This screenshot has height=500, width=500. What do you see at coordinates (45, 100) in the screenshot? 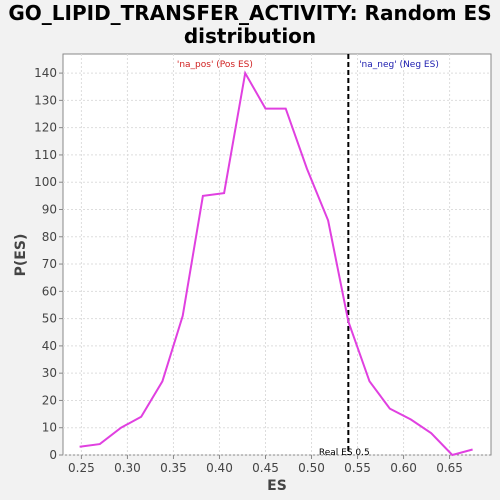
I see `y-tick-label: 130` at bounding box center [45, 100].